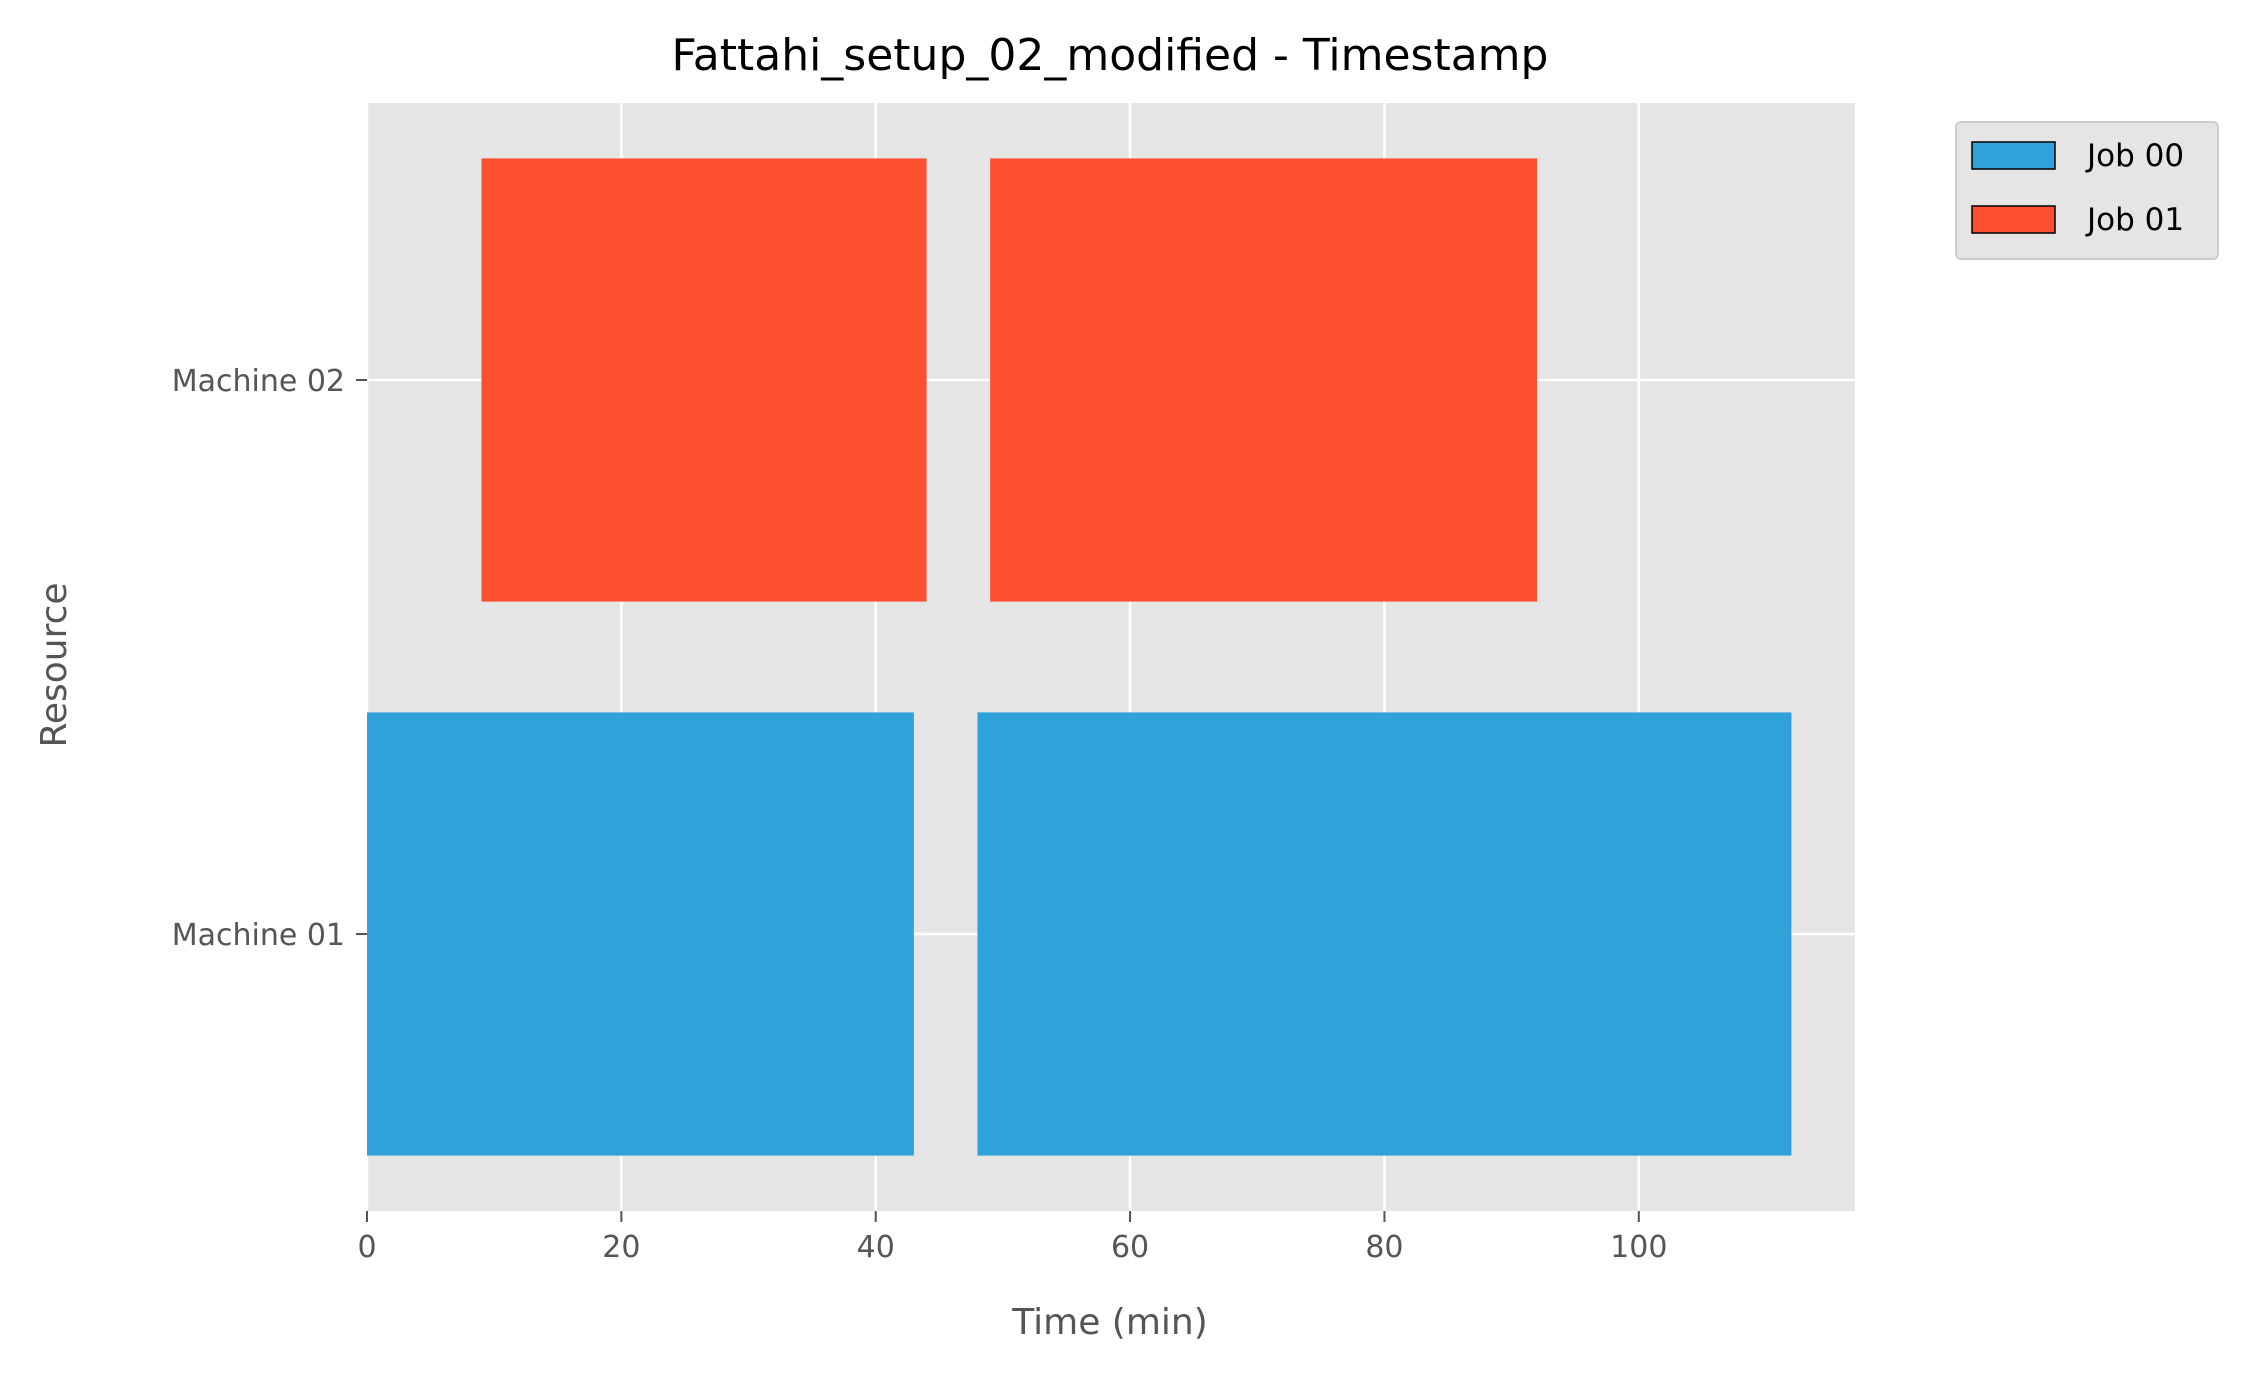 Image resolution: width=2257 pixels, height=1375 pixels. I want to click on y-axis-label: Resource, so click(54, 664).